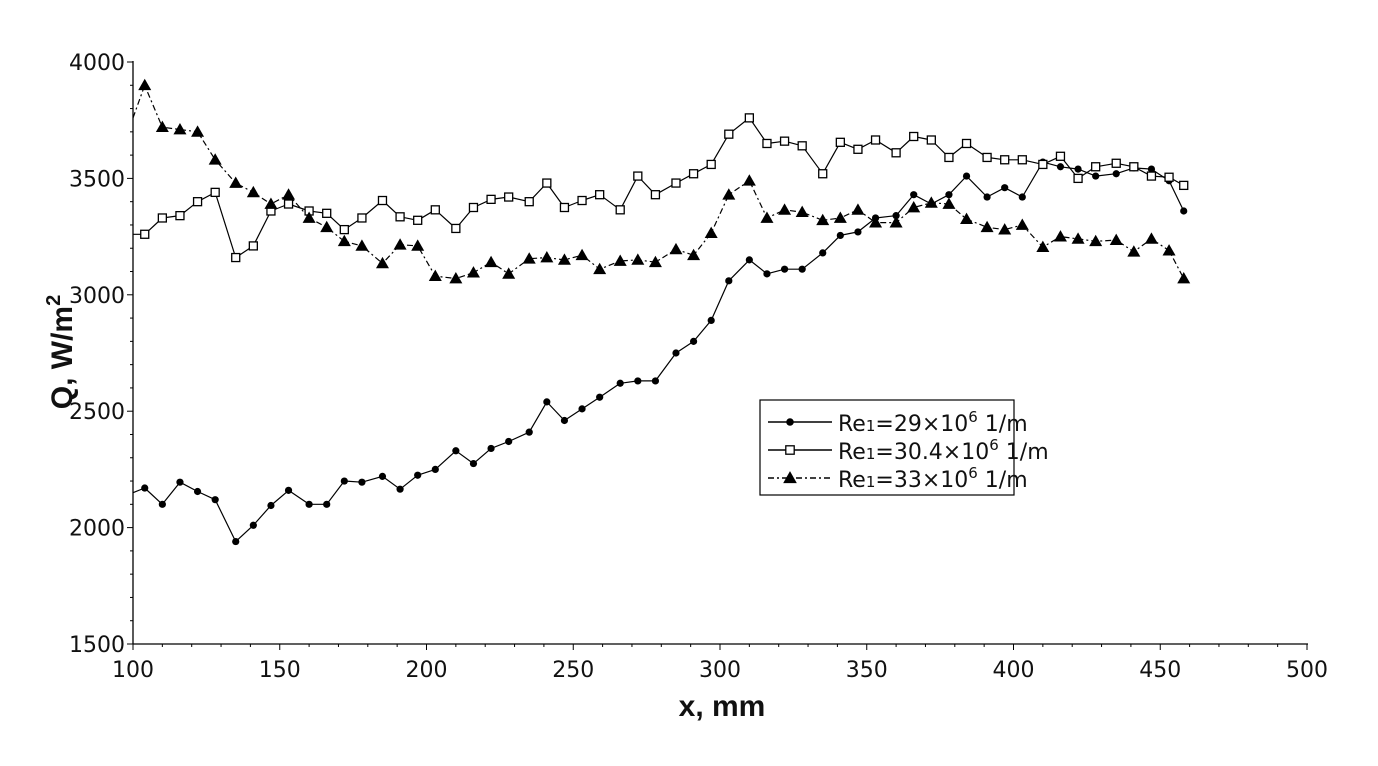 This screenshot has height=766, width=1378. What do you see at coordinates (54, 300) in the screenshot?
I see `y-axis-title-superscript: 2` at bounding box center [54, 300].